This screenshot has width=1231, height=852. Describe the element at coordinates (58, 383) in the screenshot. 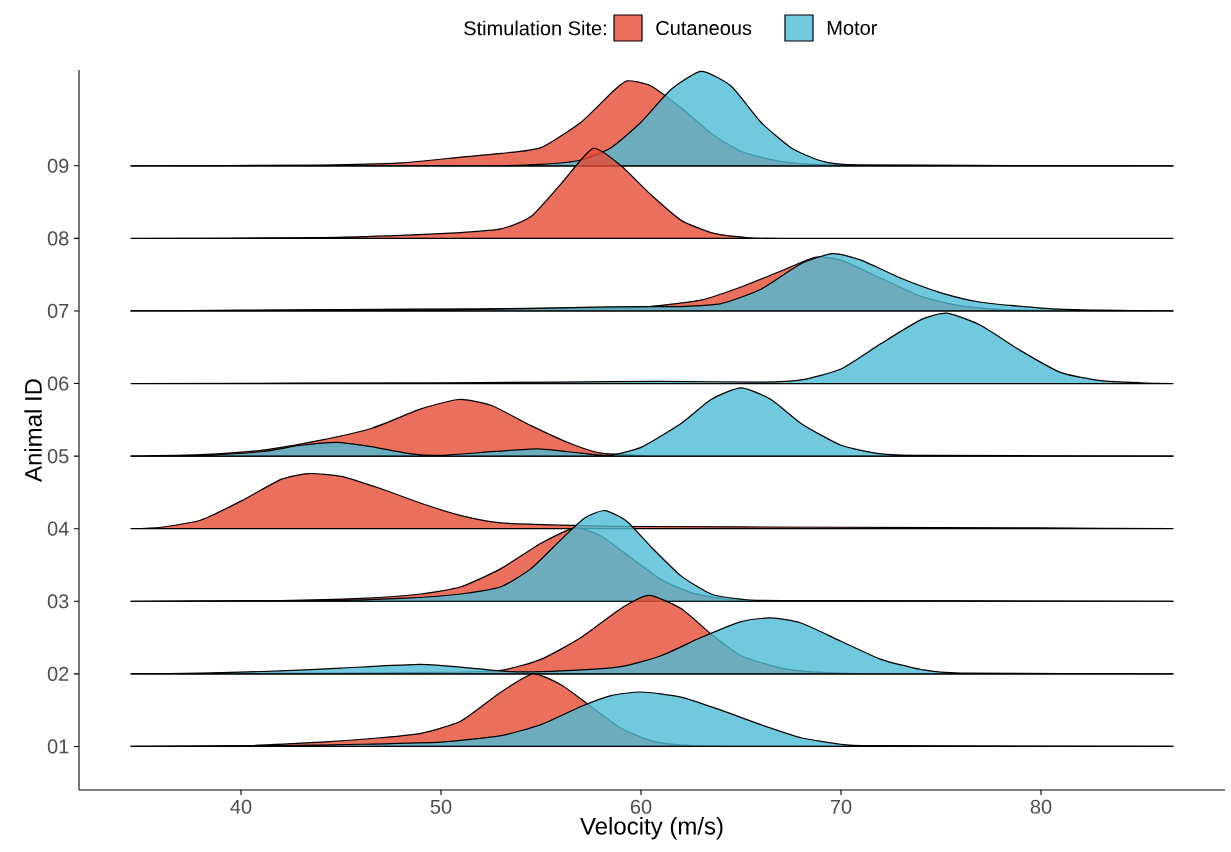

I see `y-tick-label: 06` at that location.